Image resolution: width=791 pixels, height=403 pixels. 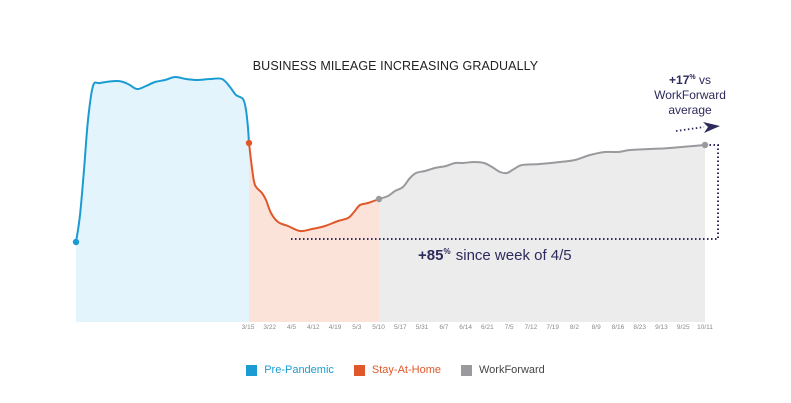 I want to click on x-tick-label: 6/14, so click(x=465, y=327).